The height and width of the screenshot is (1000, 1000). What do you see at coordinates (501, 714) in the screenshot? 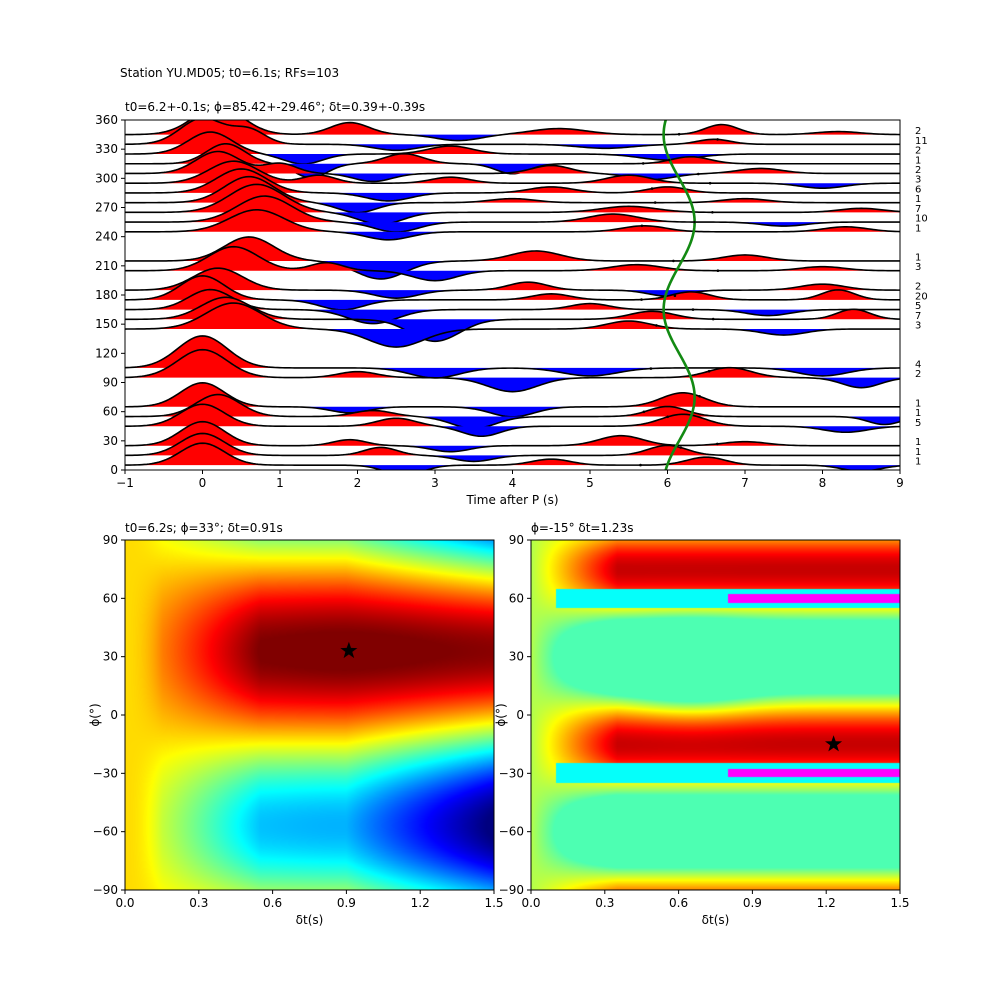
I see `y-axis-label: ϕ(°)` at bounding box center [501, 714].